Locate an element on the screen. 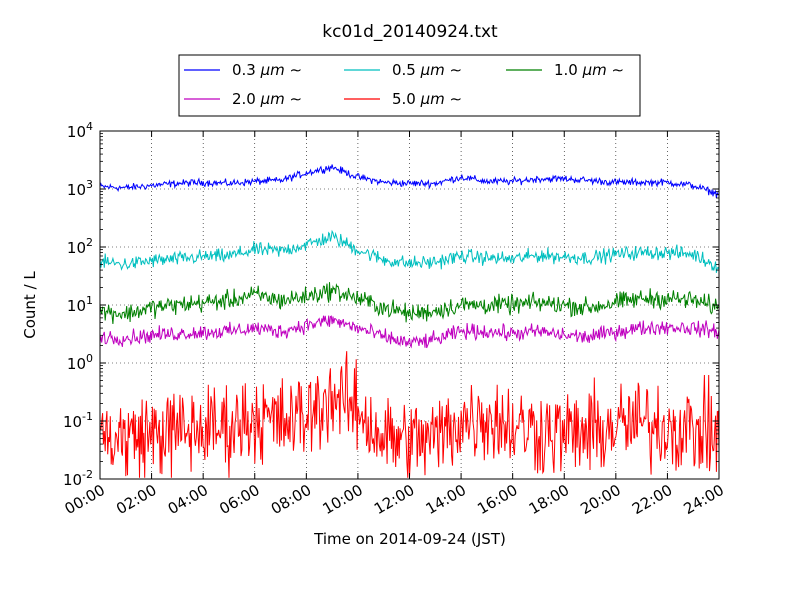  legend-label-5-0: 5.0 μm ∼ is located at coordinates (427, 99).